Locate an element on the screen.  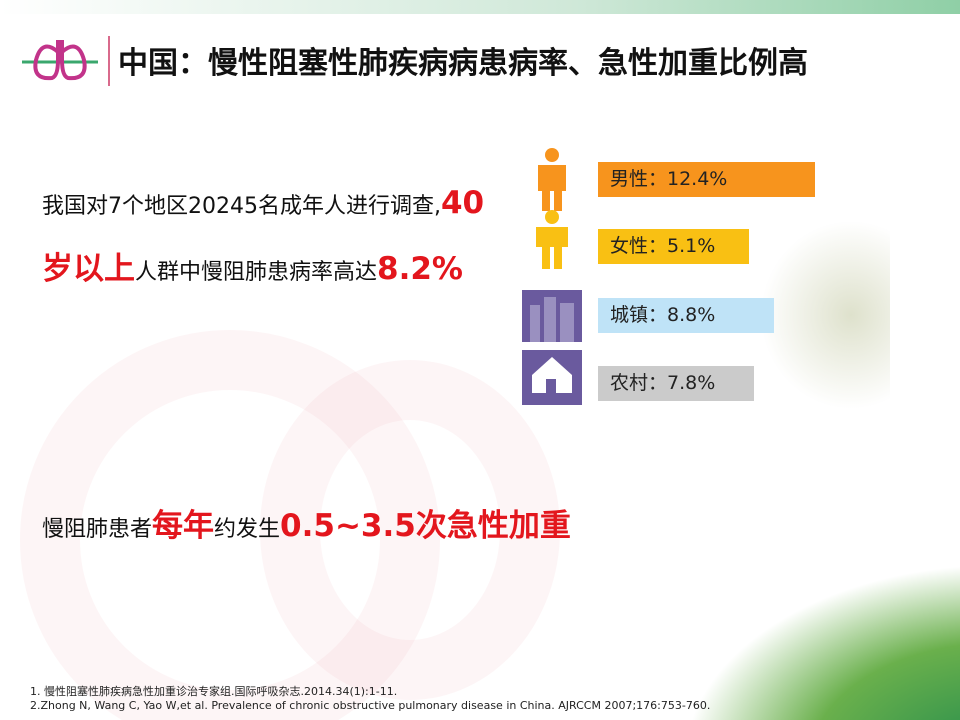
highlight: 每年 is located at coordinates (183, 526).